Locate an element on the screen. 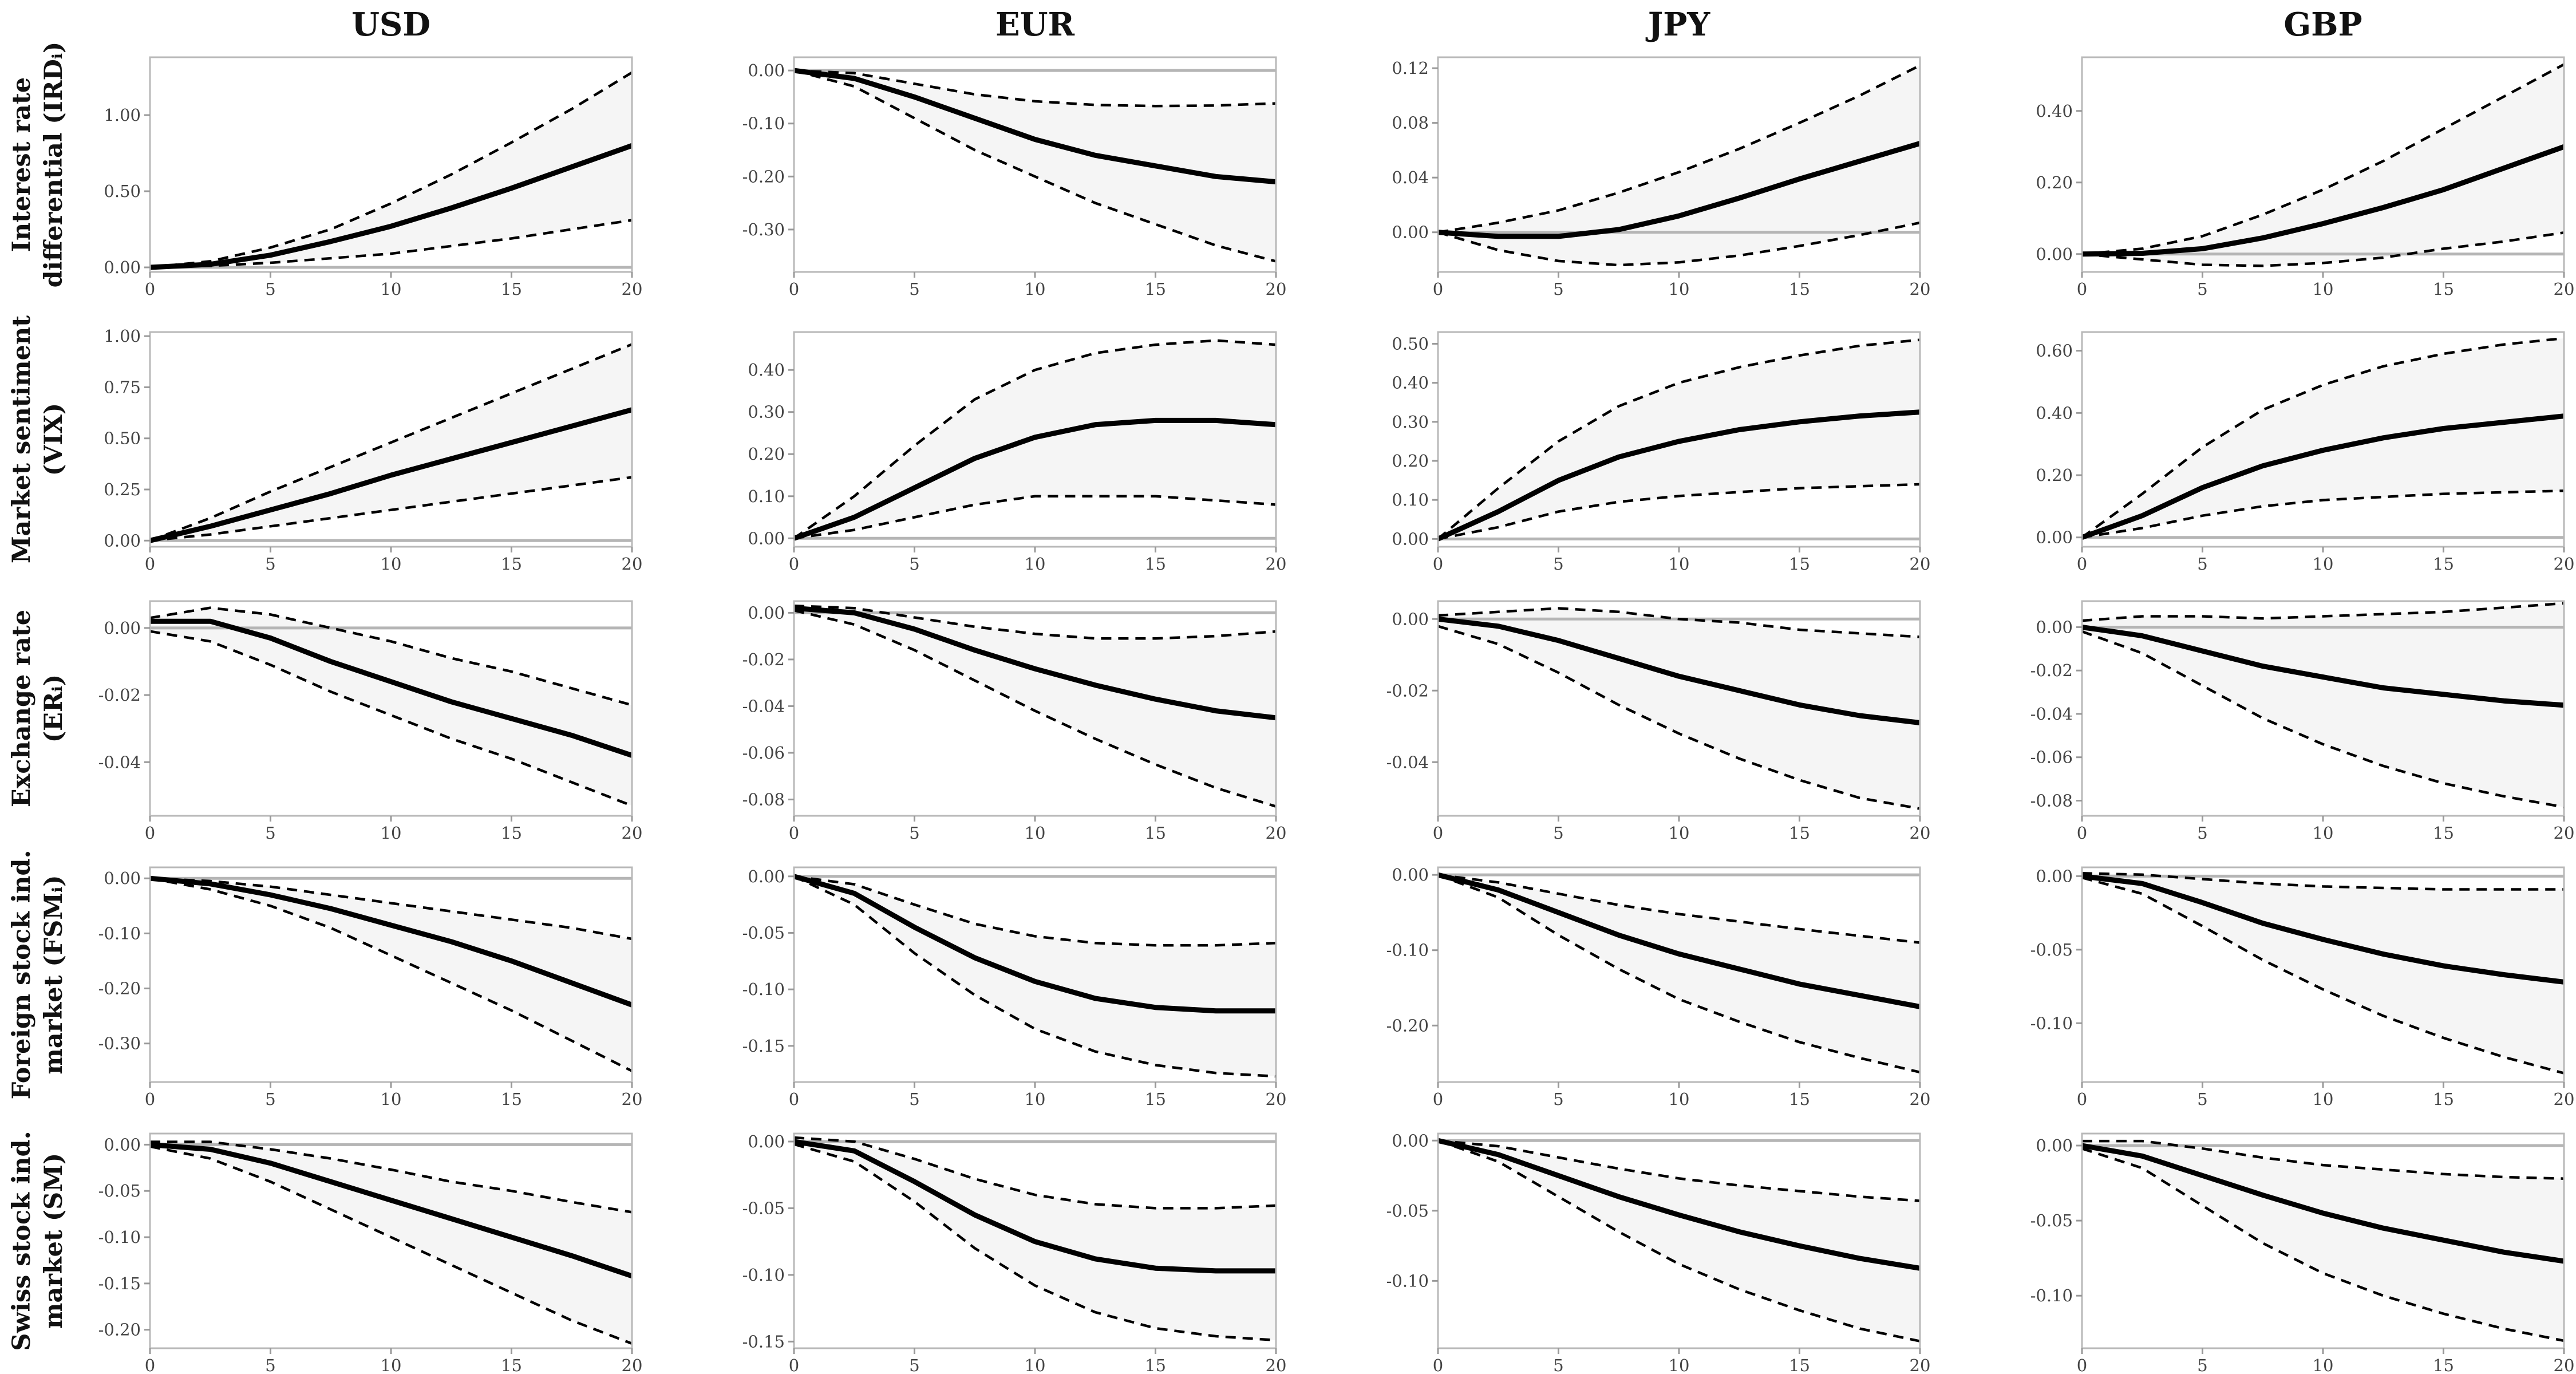 Image resolution: width=2576 pixels, height=1374 pixels. y-tick-label: 0.08 is located at coordinates (1410, 123).